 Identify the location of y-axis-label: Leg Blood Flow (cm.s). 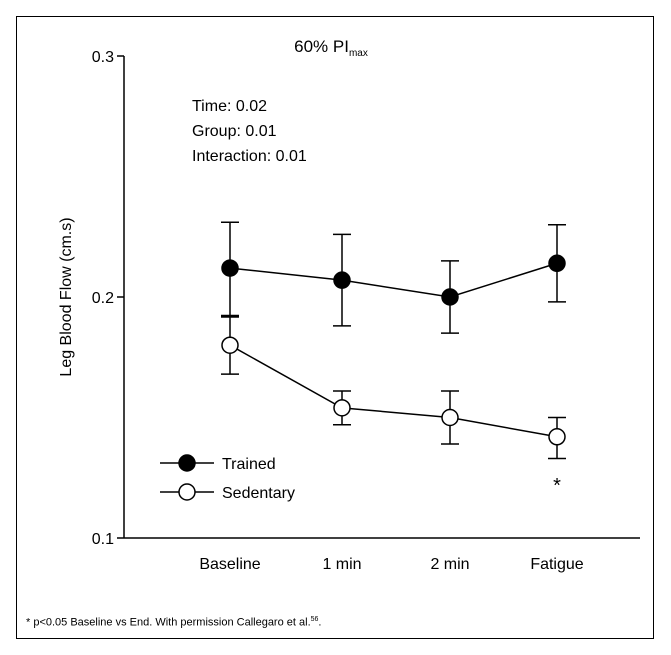
(66, 296).